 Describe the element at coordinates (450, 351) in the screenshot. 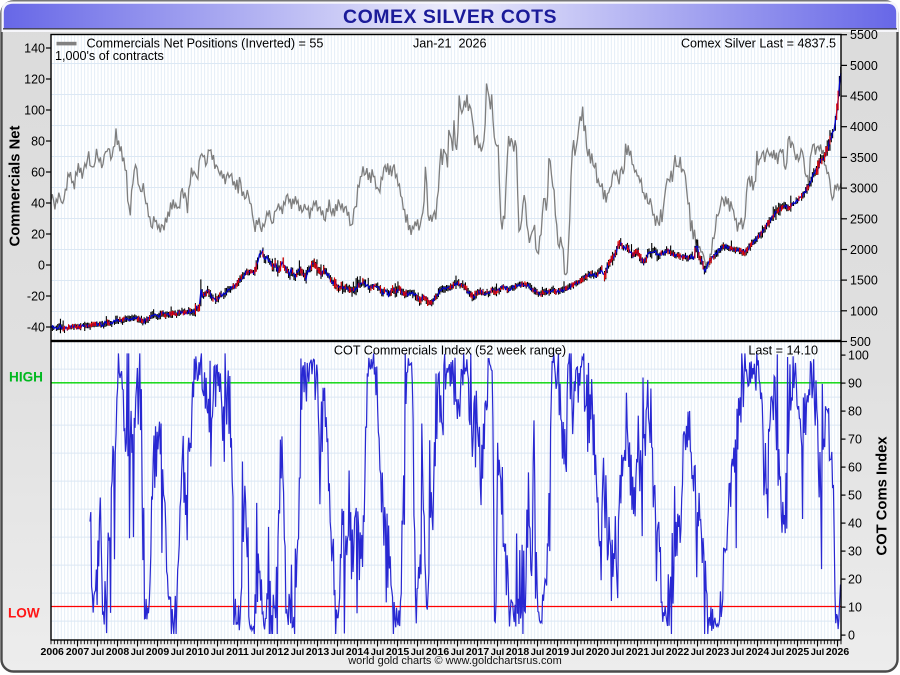

I see `svg-text:COT Commercials Index (52 week: COT Commercials Index (52 week range)` at that location.